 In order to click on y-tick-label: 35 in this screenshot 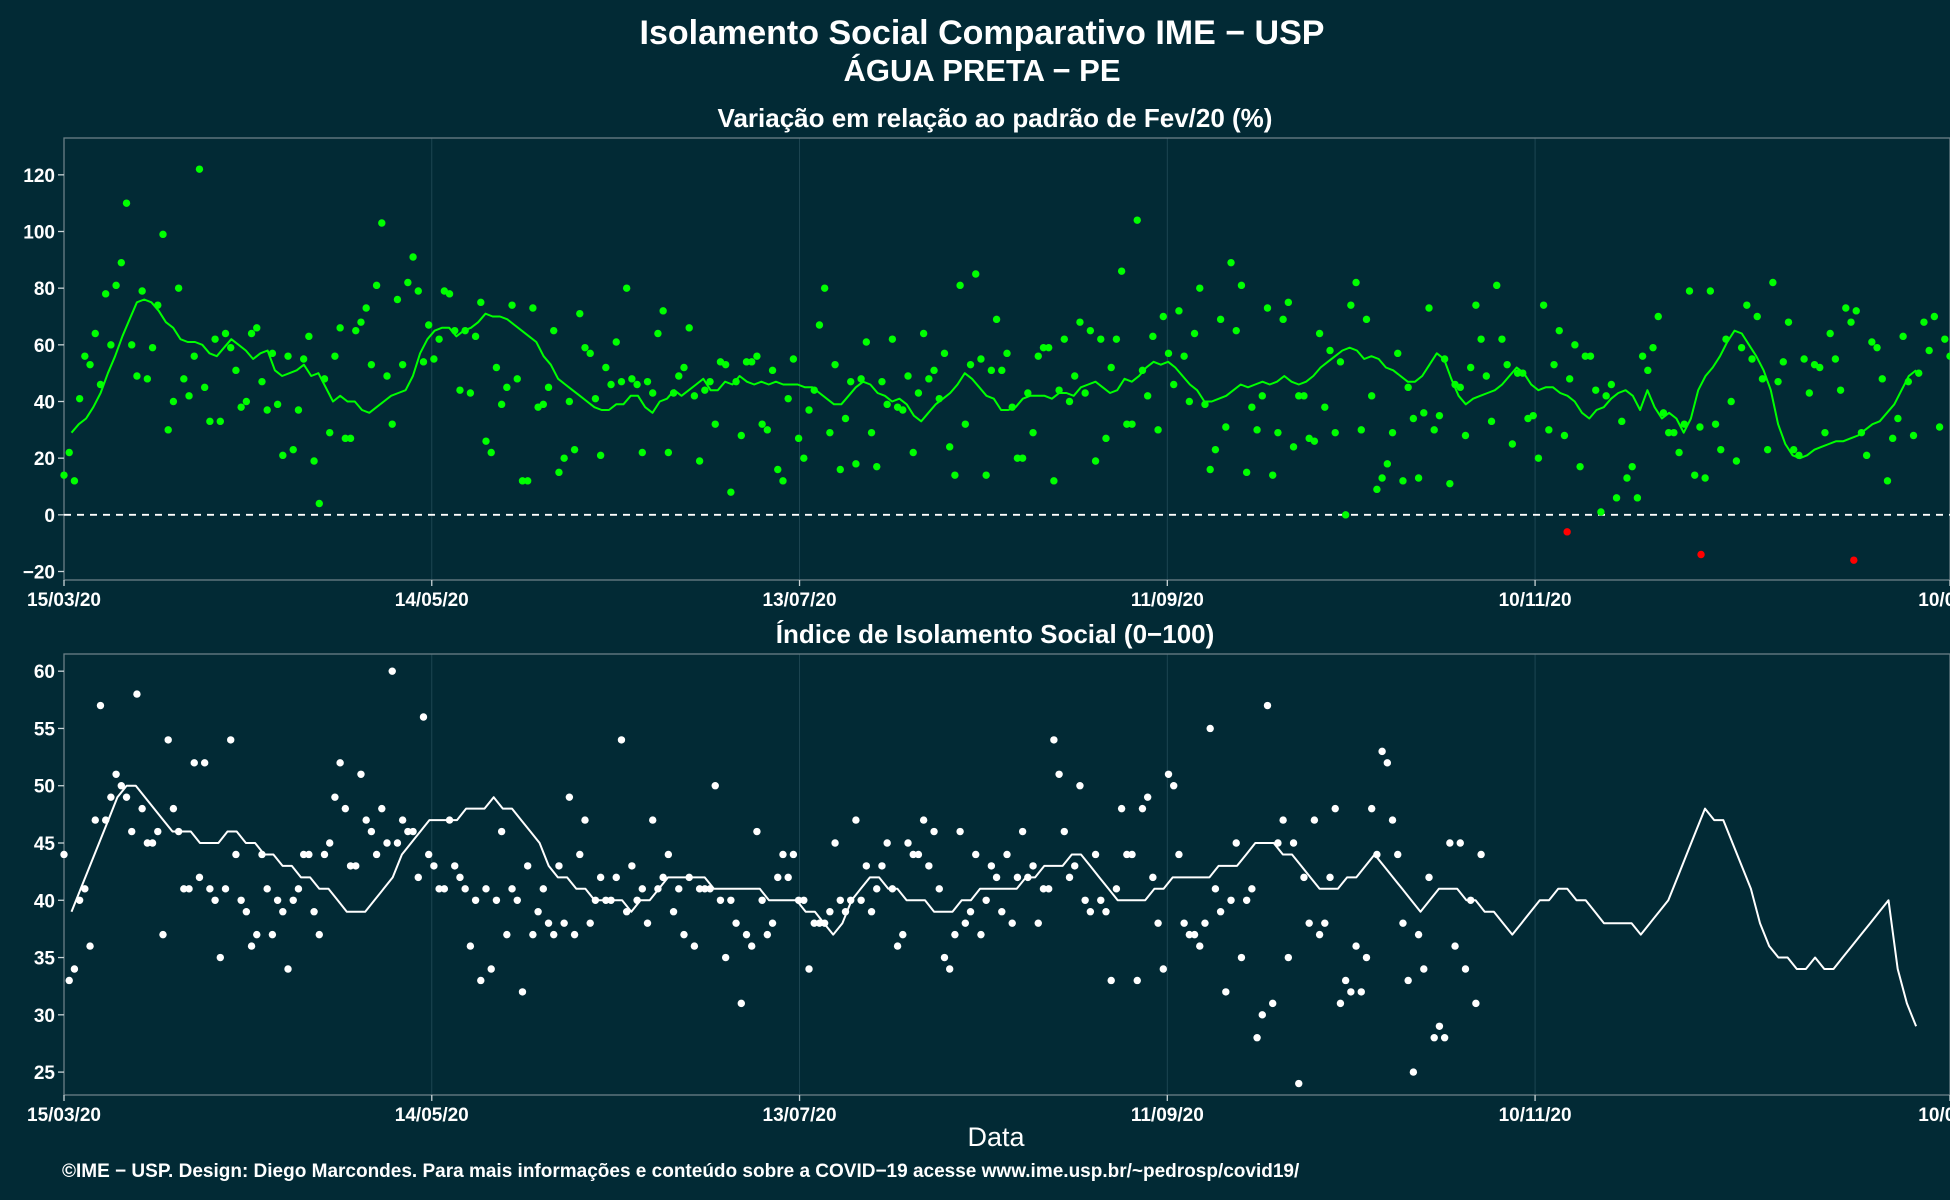, I will do `click(45, 959)`.